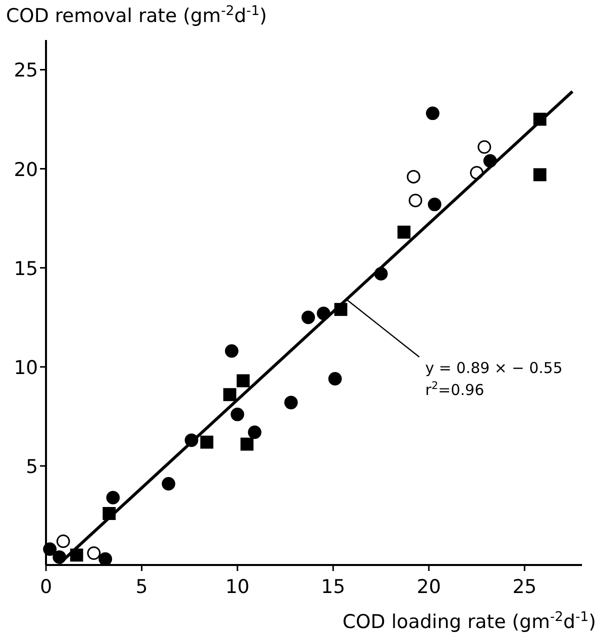 The height and width of the screenshot is (640, 602). Describe the element at coordinates (46, 587) in the screenshot. I see `x-tick-label: 0` at that location.